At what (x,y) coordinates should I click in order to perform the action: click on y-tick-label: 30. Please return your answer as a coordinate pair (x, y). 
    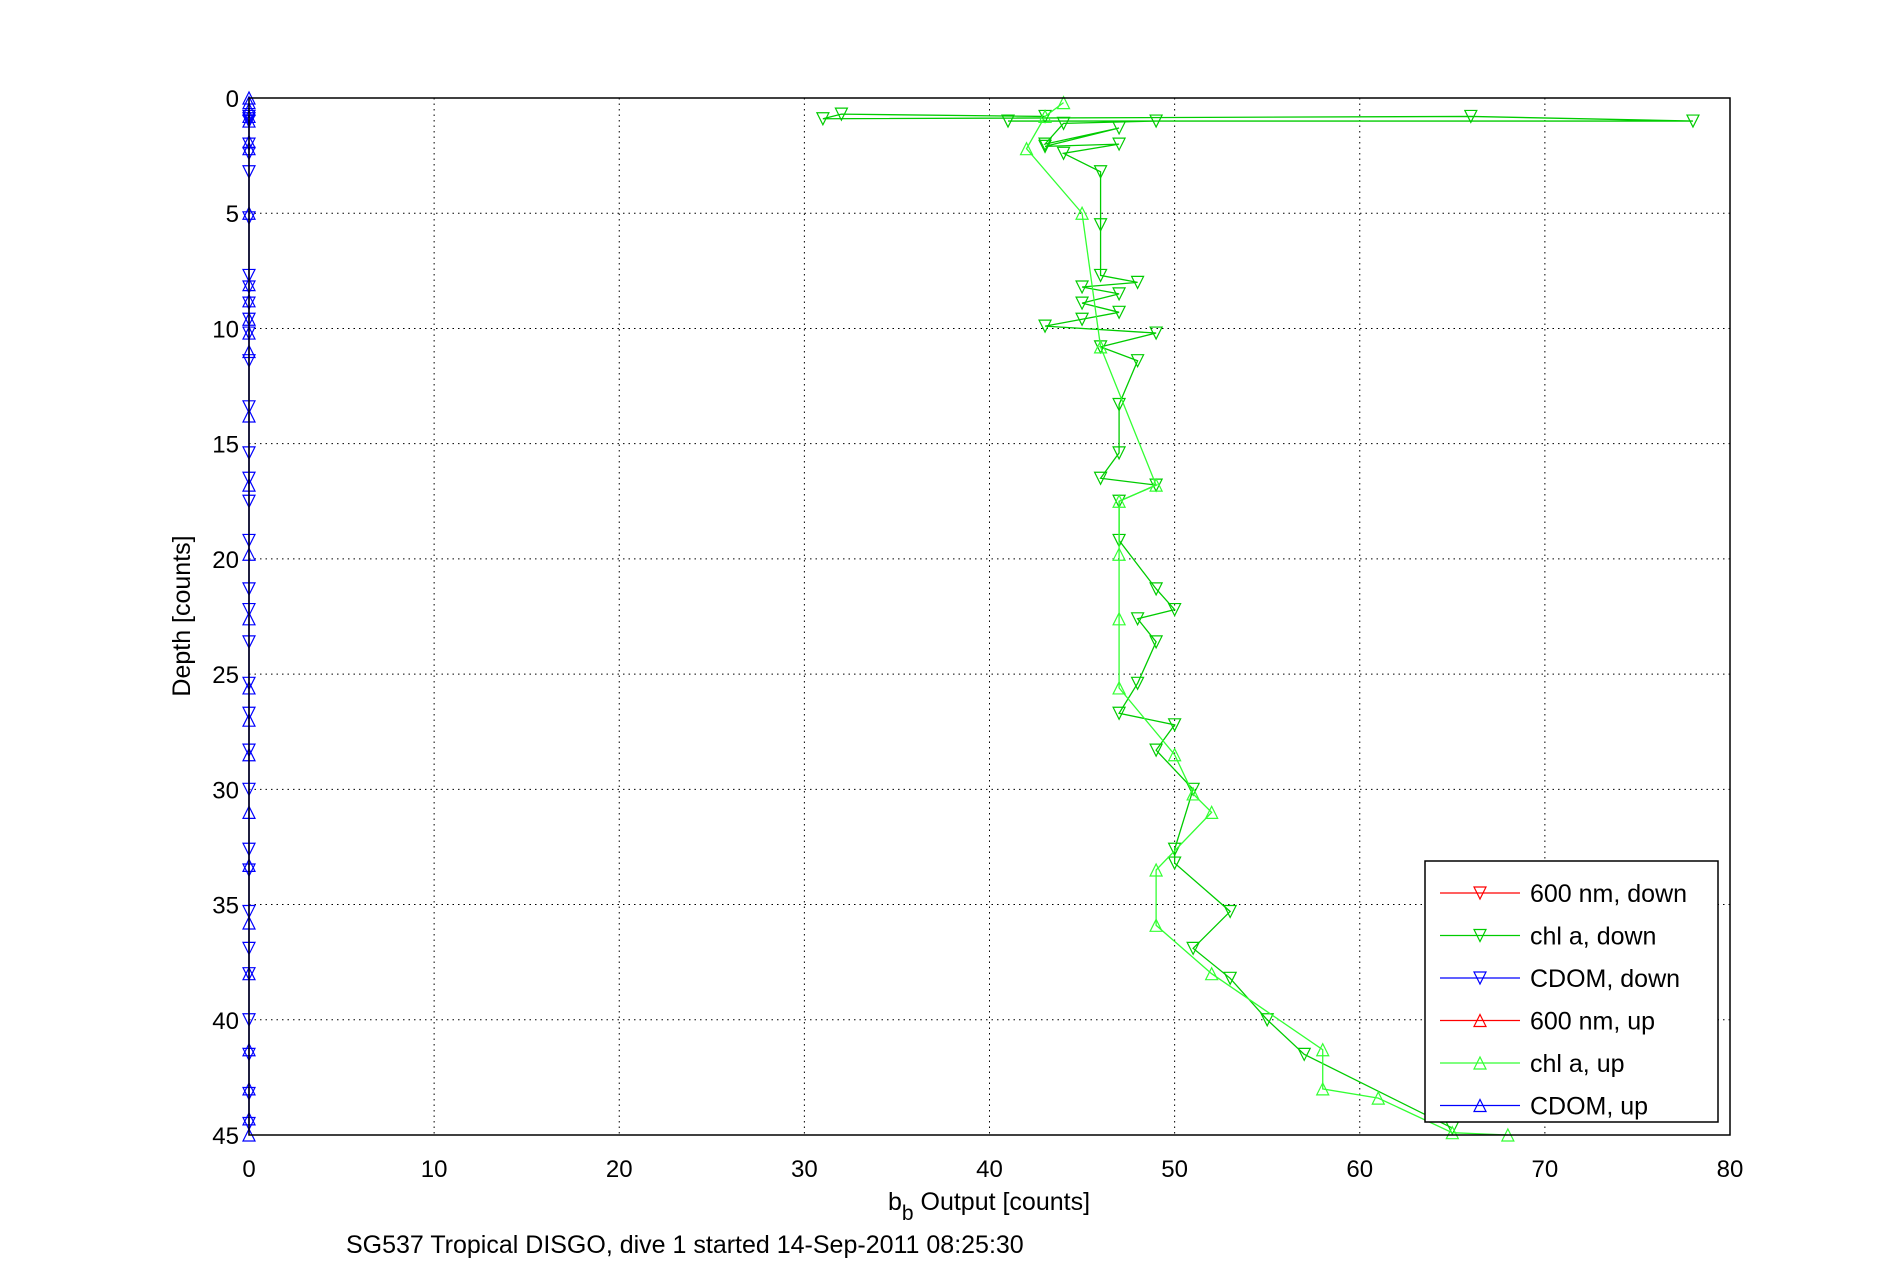
    Looking at the image, I should click on (225, 790).